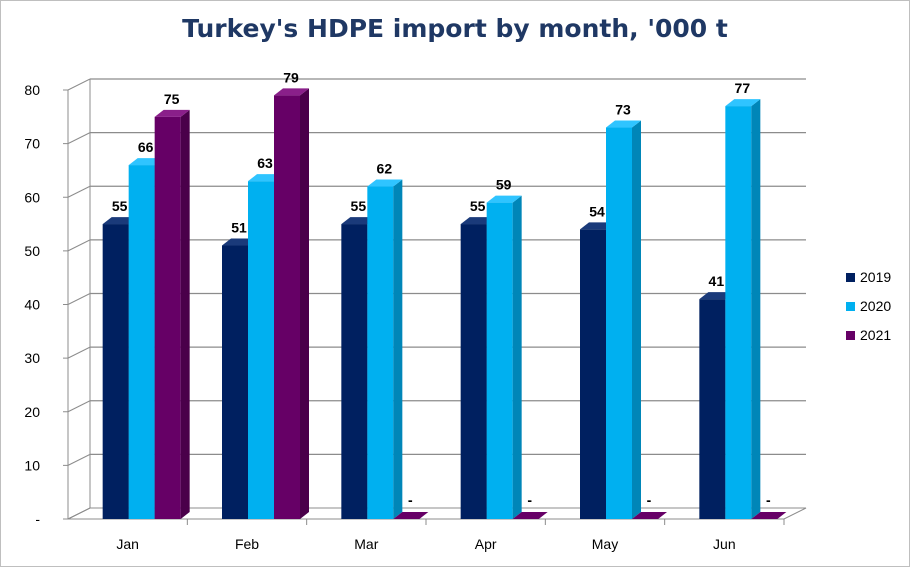 This screenshot has width=910, height=567. Describe the element at coordinates (247, 544) in the screenshot. I see `x-tick-label: Feb` at that location.